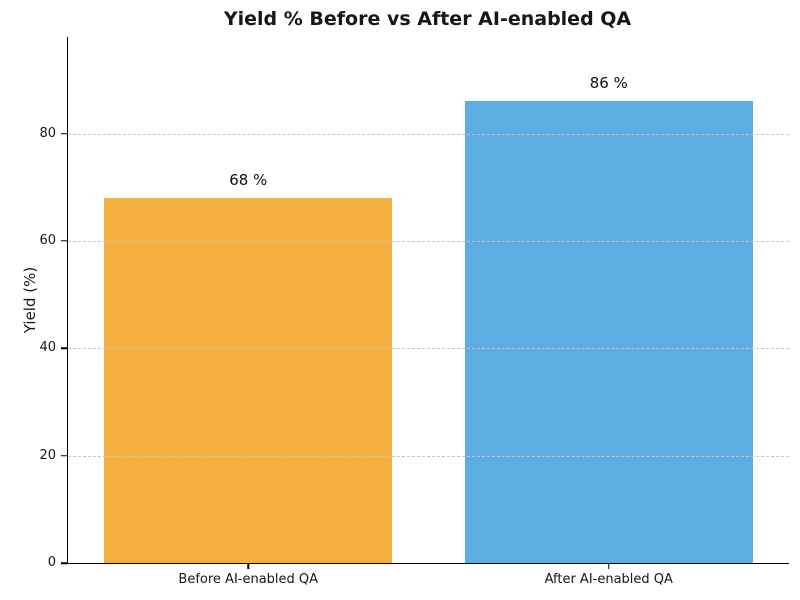  Describe the element at coordinates (47, 240) in the screenshot. I see `y-tick-label: 60` at that location.